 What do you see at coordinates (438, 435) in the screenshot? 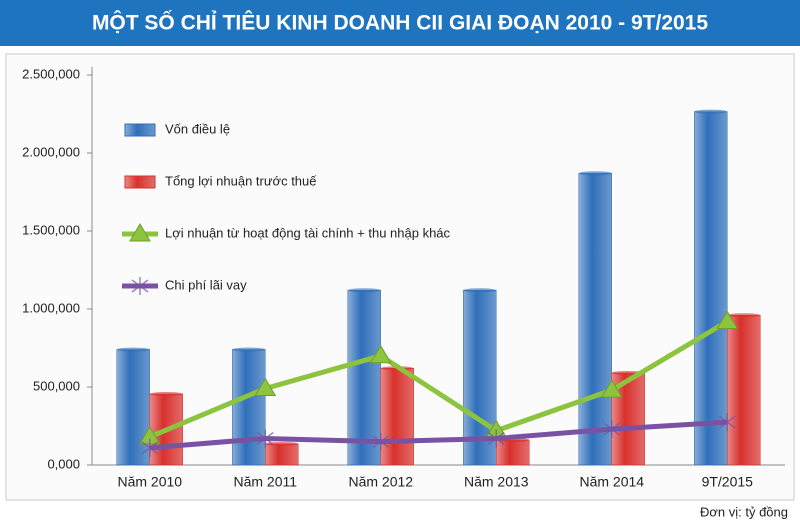
I see `line` at bounding box center [438, 435].